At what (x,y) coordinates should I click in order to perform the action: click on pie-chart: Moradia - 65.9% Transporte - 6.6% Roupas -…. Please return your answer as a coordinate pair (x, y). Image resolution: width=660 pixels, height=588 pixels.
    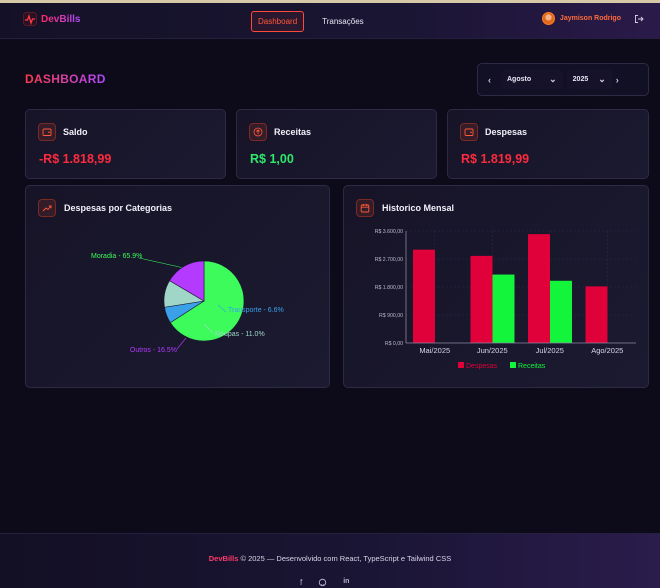
    Looking at the image, I should click on (187, 303).